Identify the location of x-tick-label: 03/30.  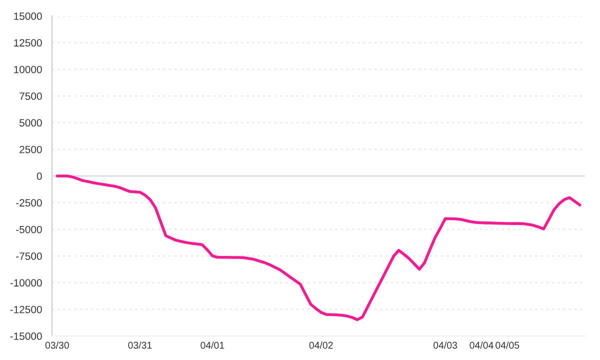
(57, 345).